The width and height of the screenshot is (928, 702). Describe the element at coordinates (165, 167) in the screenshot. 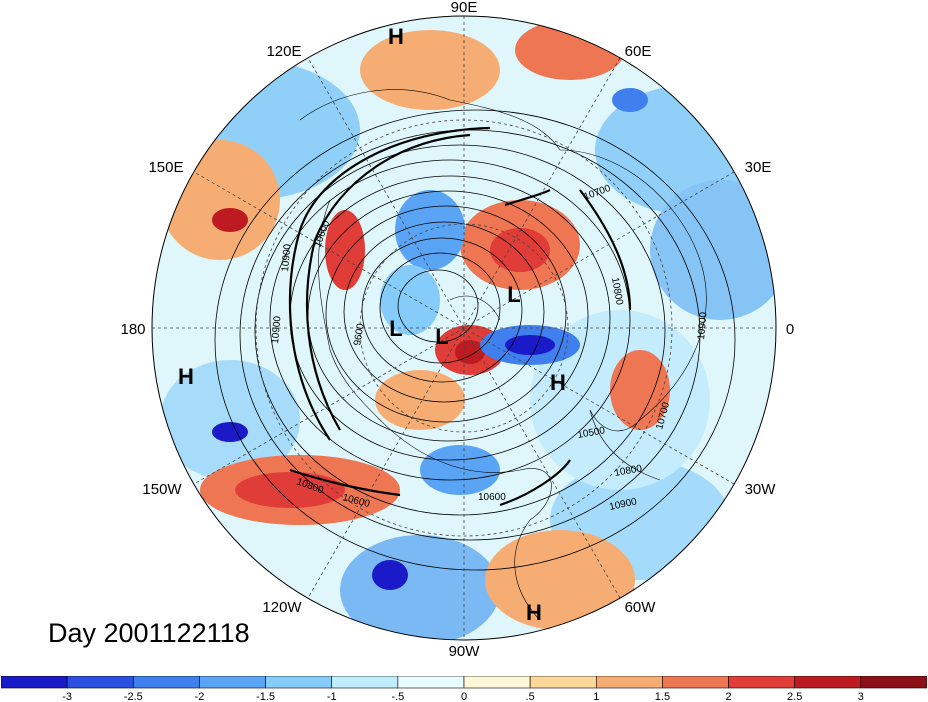

I see `lon-label: 150E` at that location.